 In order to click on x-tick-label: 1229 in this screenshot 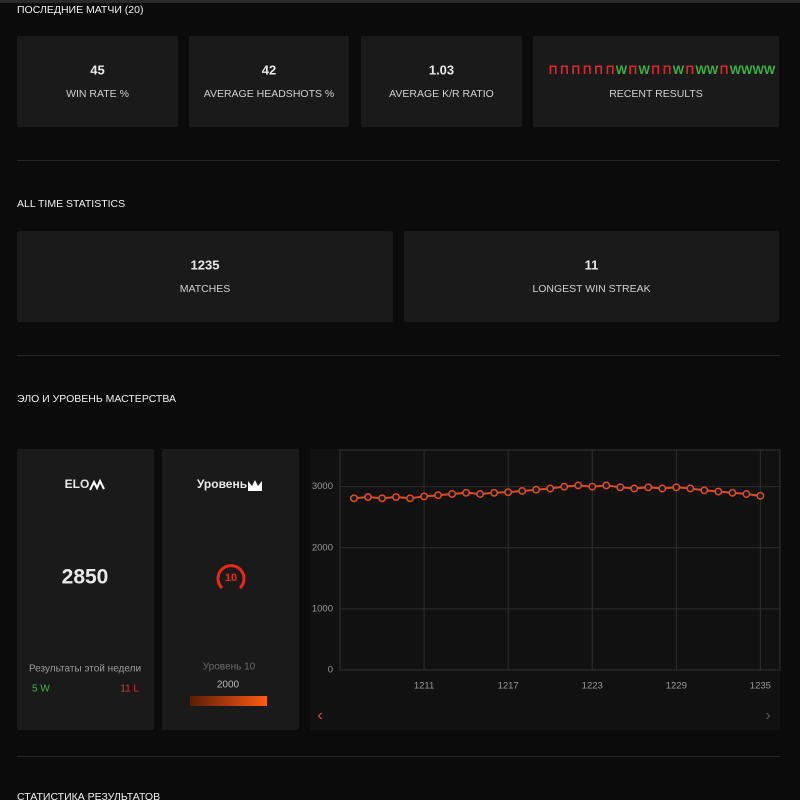, I will do `click(676, 686)`.